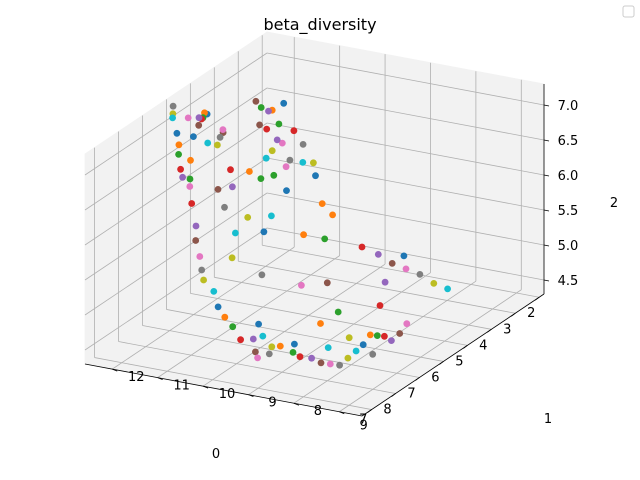 This screenshot has width=640, height=480. I want to click on z-tick-label: 5.5, so click(568, 211).